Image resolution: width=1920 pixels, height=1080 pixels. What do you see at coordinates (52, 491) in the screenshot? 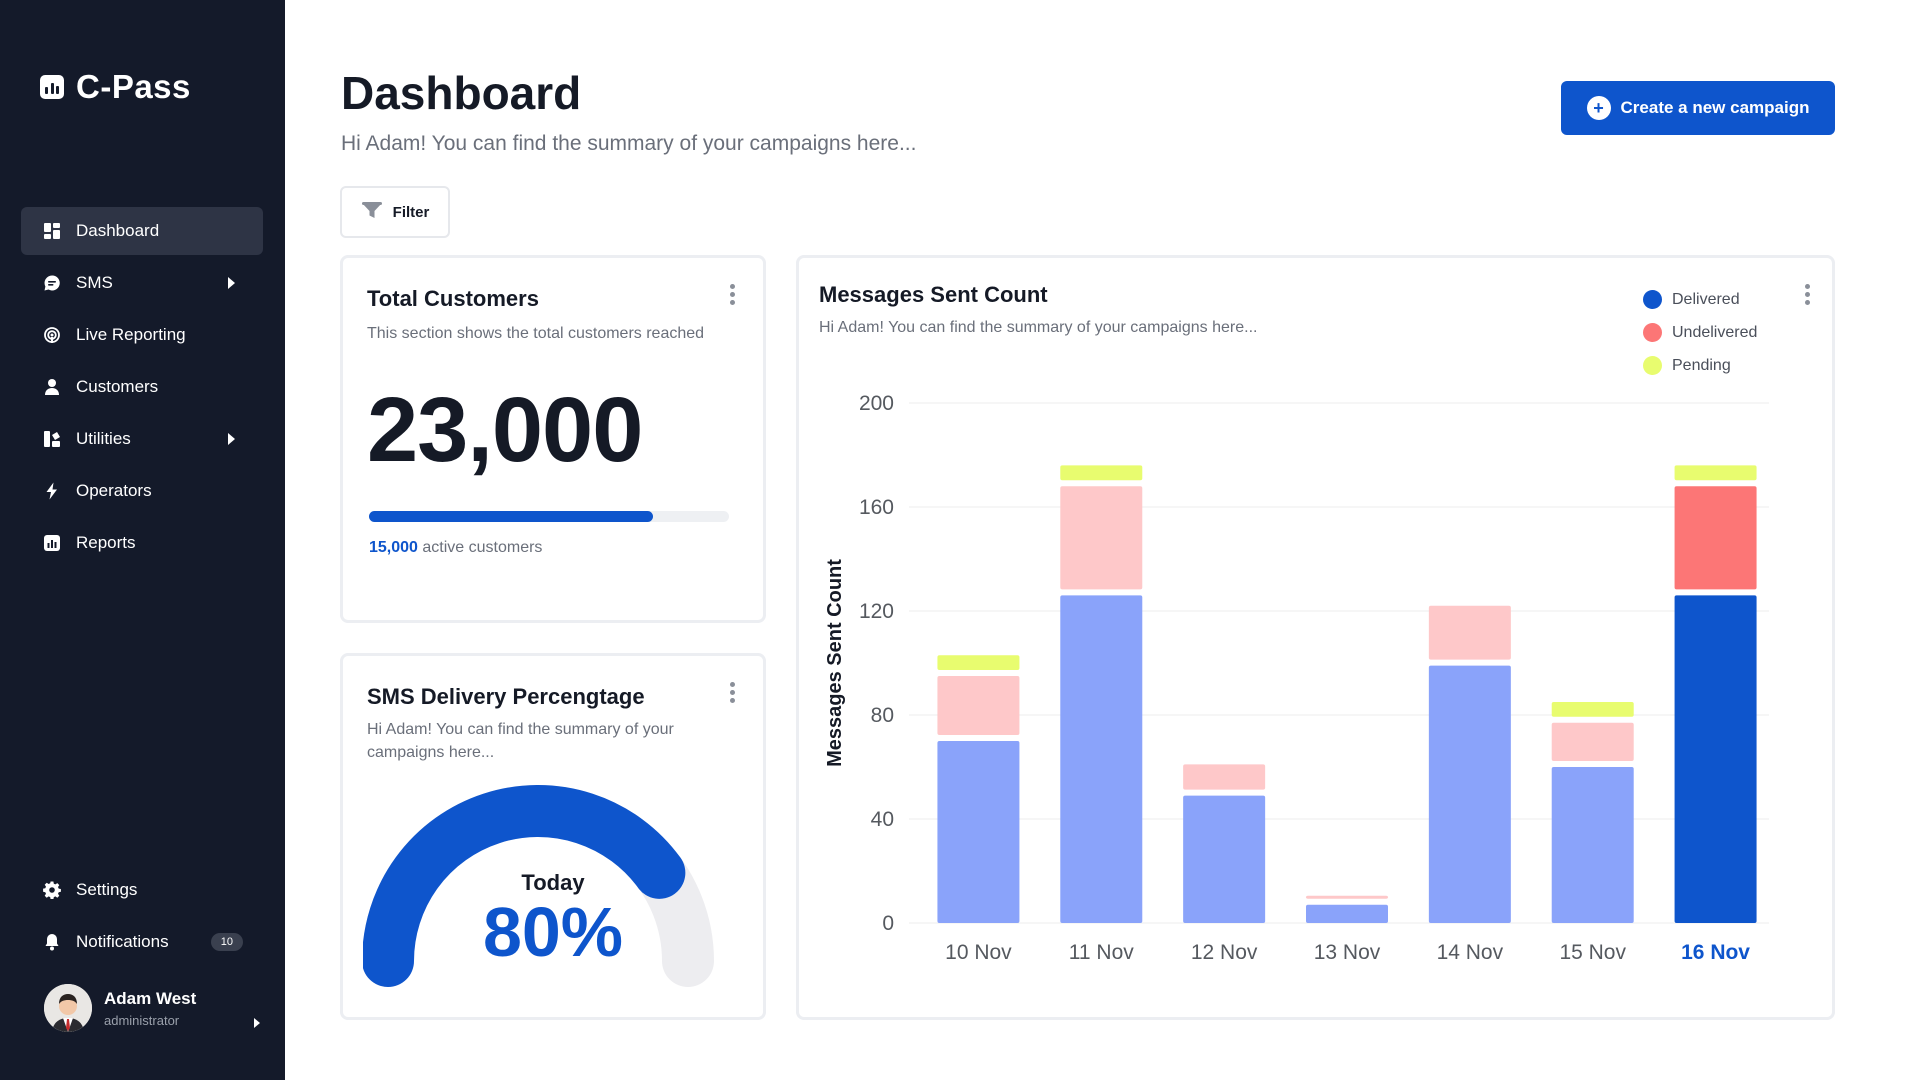
I see `lightning-icon` at bounding box center [52, 491].